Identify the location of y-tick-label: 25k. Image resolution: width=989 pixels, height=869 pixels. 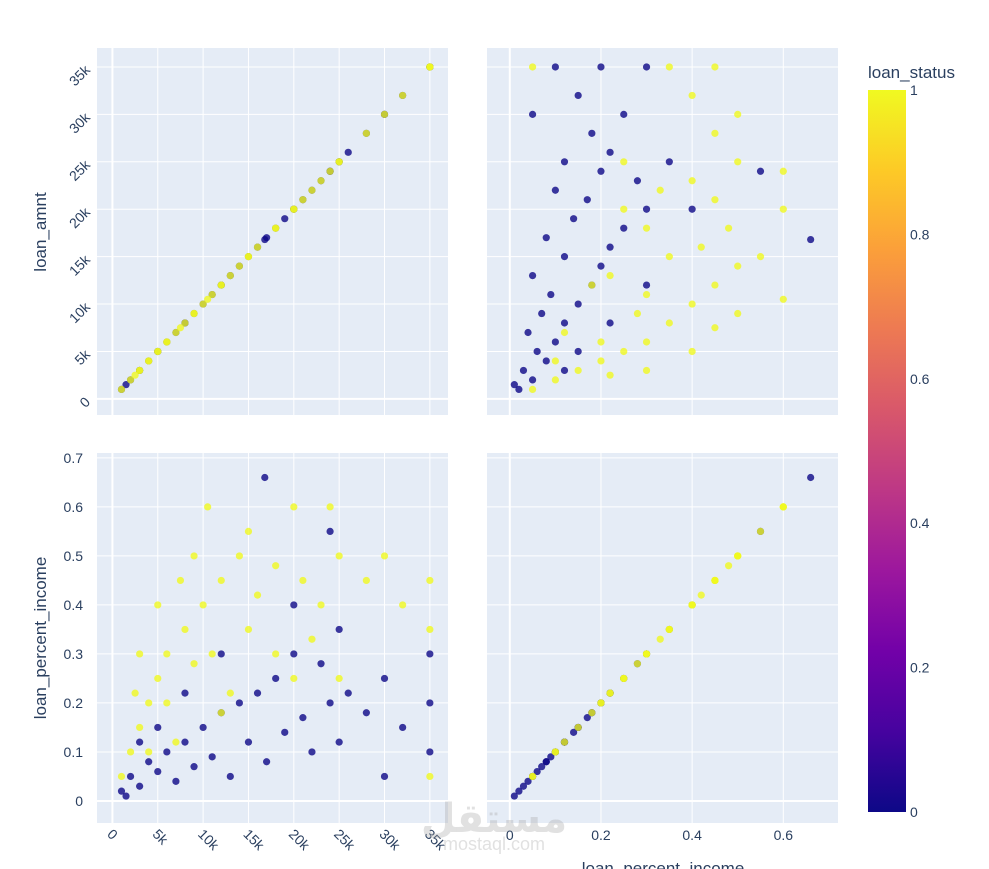
(80, 170).